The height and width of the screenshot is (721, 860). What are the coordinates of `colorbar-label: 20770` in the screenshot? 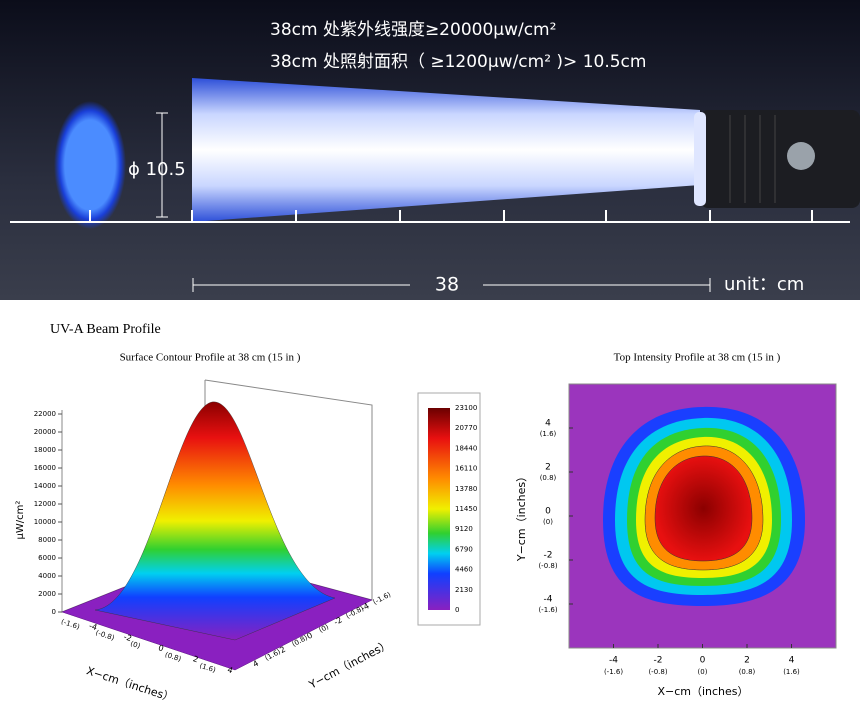 It's located at (466, 428).